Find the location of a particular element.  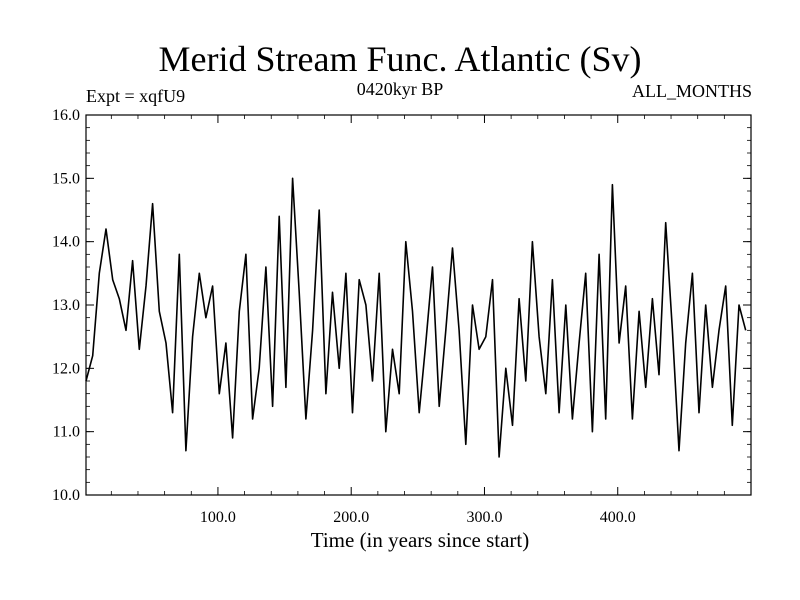

y-tick-label: 14.0 is located at coordinates (66, 242).